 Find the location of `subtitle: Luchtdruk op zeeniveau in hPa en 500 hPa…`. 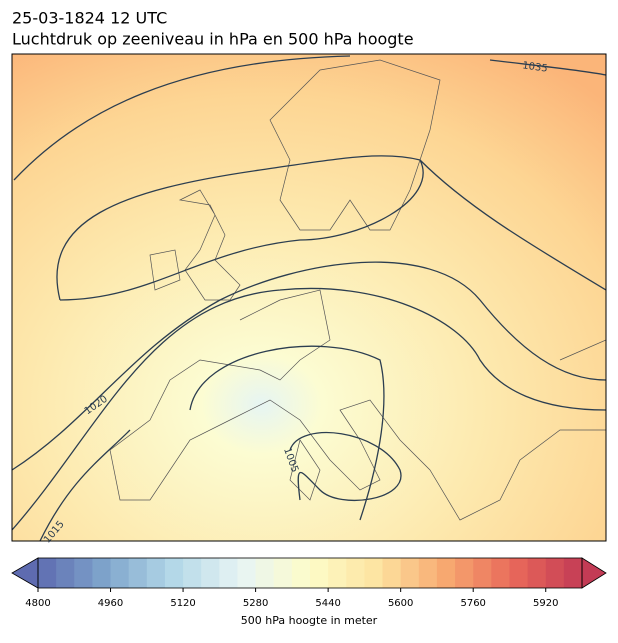

subtitle: Luchtdruk op zeeniveau in hPa en 500 hPa… is located at coordinates (213, 39).